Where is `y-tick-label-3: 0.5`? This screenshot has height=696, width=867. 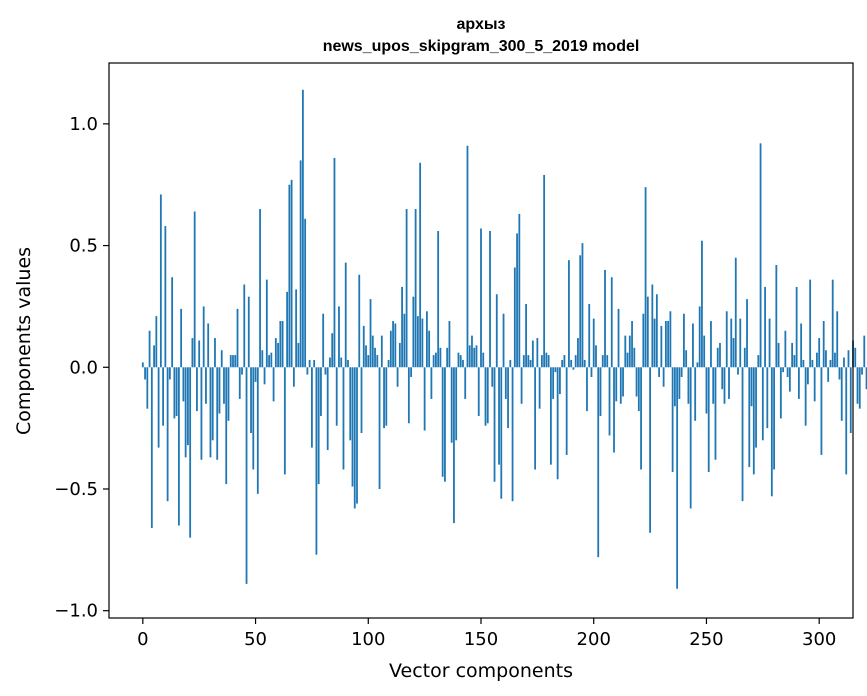
y-tick-label-3: 0.5 is located at coordinates (83, 246).